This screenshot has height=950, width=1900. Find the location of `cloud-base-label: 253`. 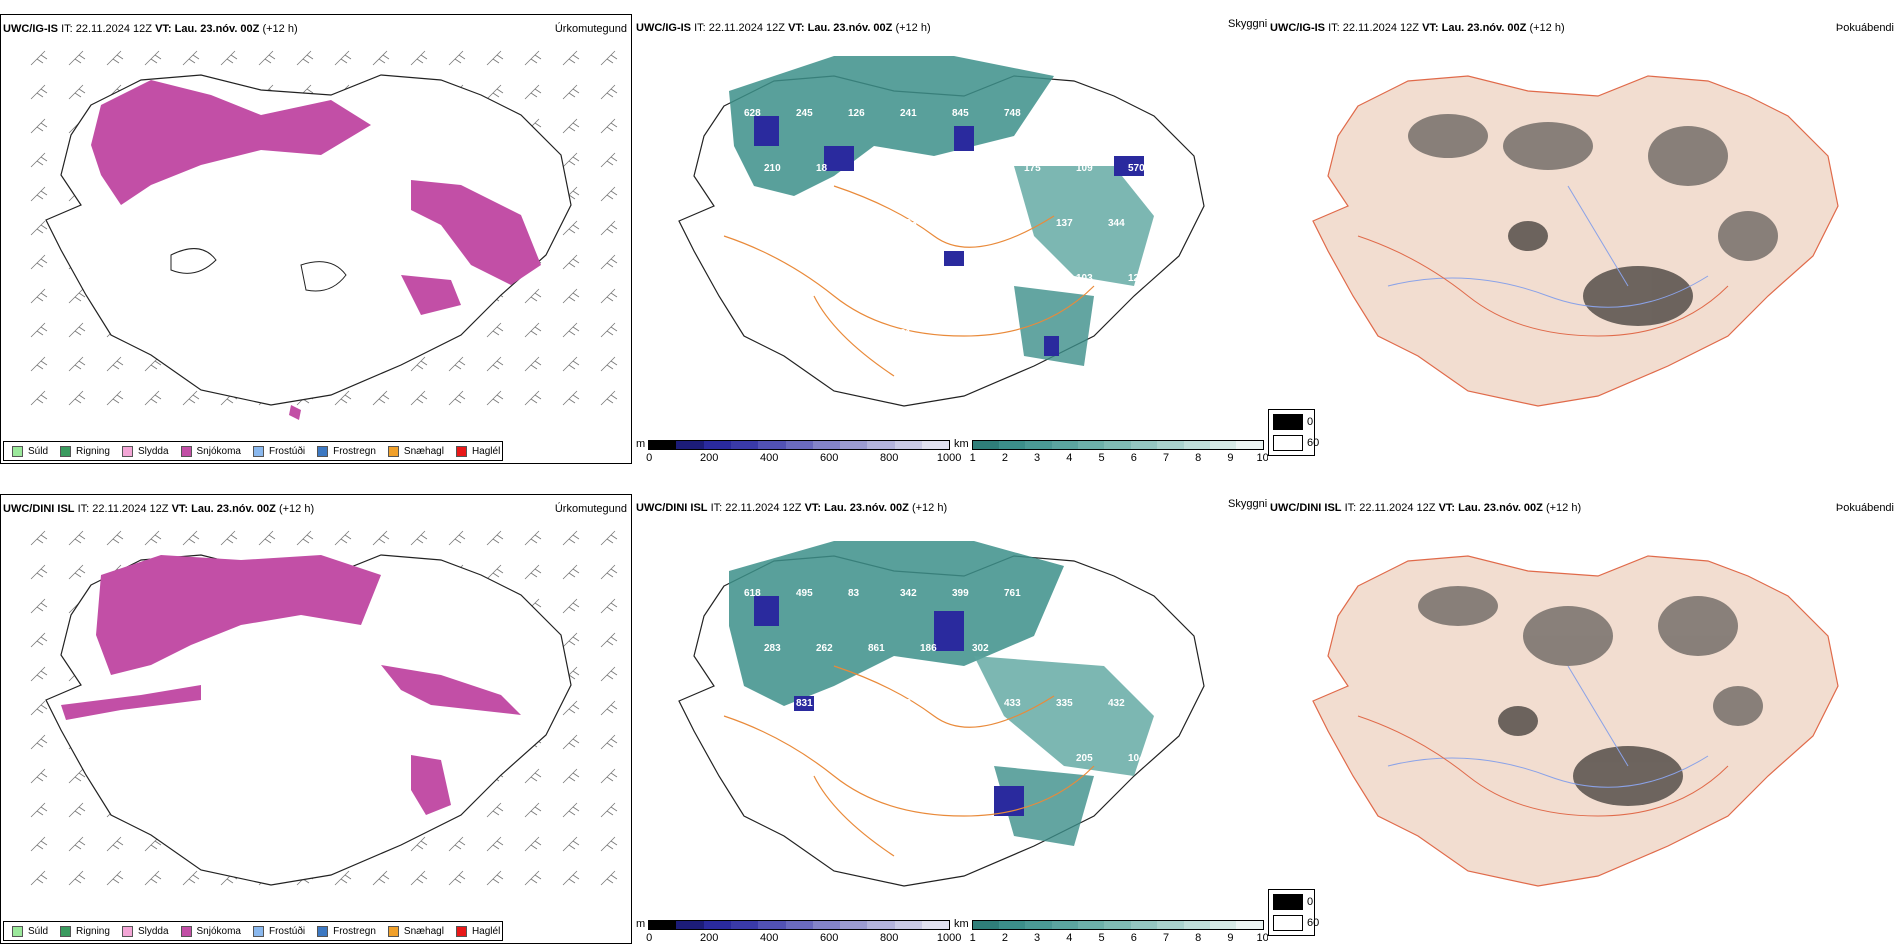

cloud-base-label: 253 is located at coordinates (1116, 593).